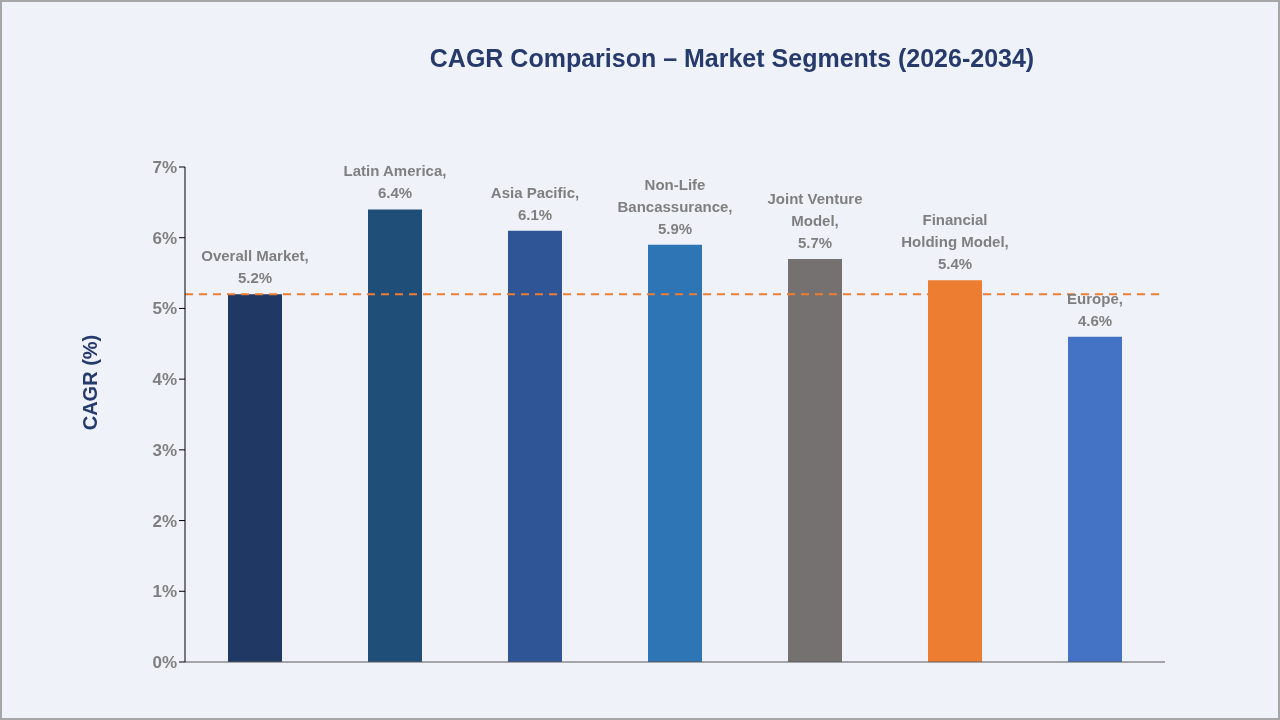  What do you see at coordinates (255, 267) in the screenshot?
I see `data-label: Overall Market, 5.2%` at bounding box center [255, 267].